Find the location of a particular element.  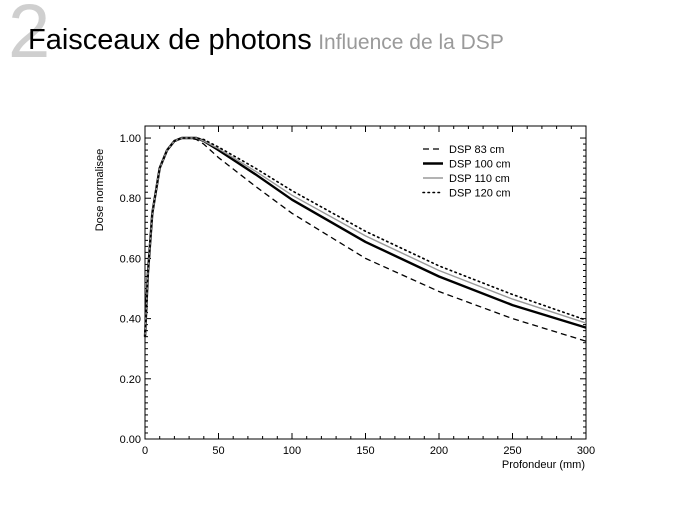

y-tick-label: 0.80 is located at coordinates (130, 199).